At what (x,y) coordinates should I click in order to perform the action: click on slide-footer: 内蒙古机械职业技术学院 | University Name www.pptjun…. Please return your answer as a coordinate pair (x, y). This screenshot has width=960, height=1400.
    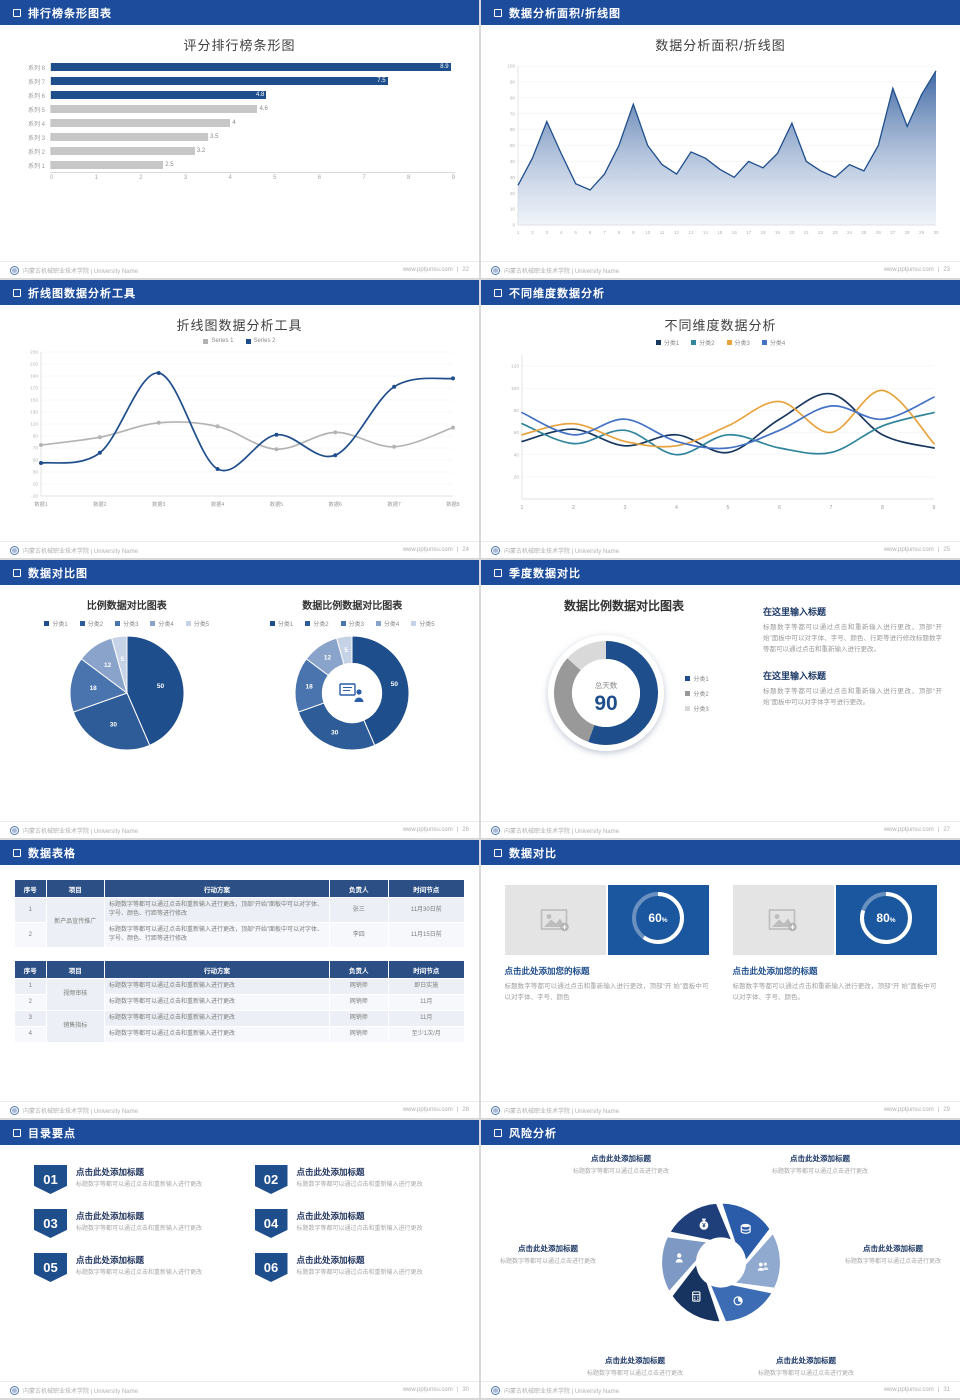
    Looking at the image, I should click on (720, 1389).